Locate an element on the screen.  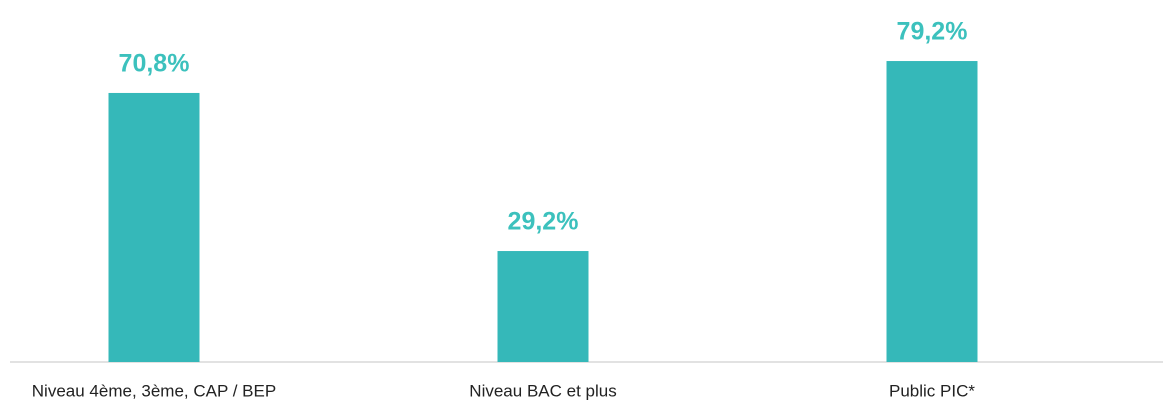
value-label: 79,2% is located at coordinates (932, 32).